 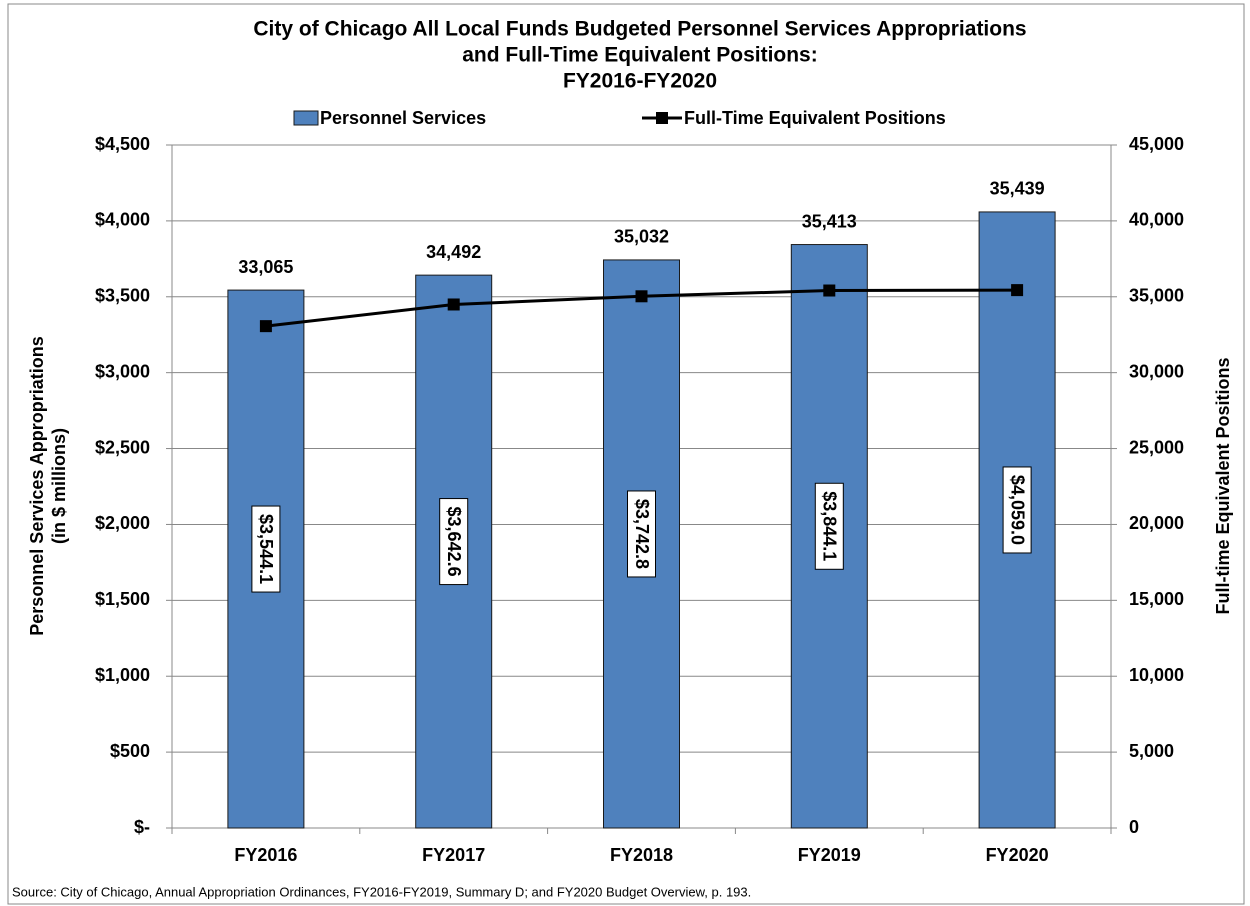 I want to click on bar-value-label: $3,642.6, so click(x=454, y=542).